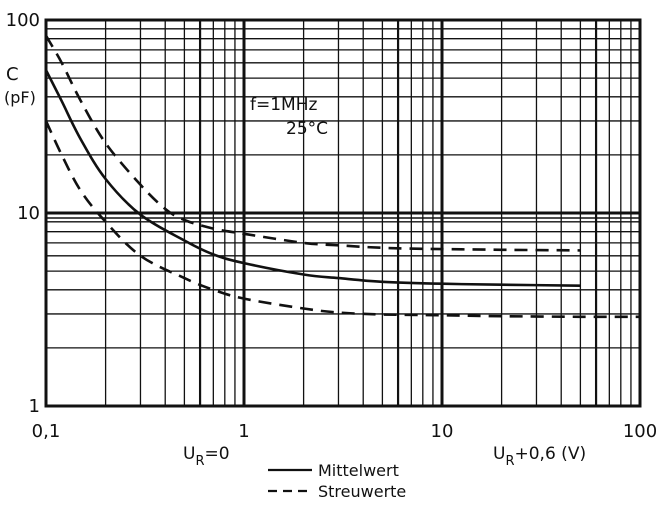 Image resolution: width=664 pixels, height=506 pixels. What do you see at coordinates (20, 97) in the screenshot?
I see `y-axis-label-unit: (pF)` at bounding box center [20, 97].